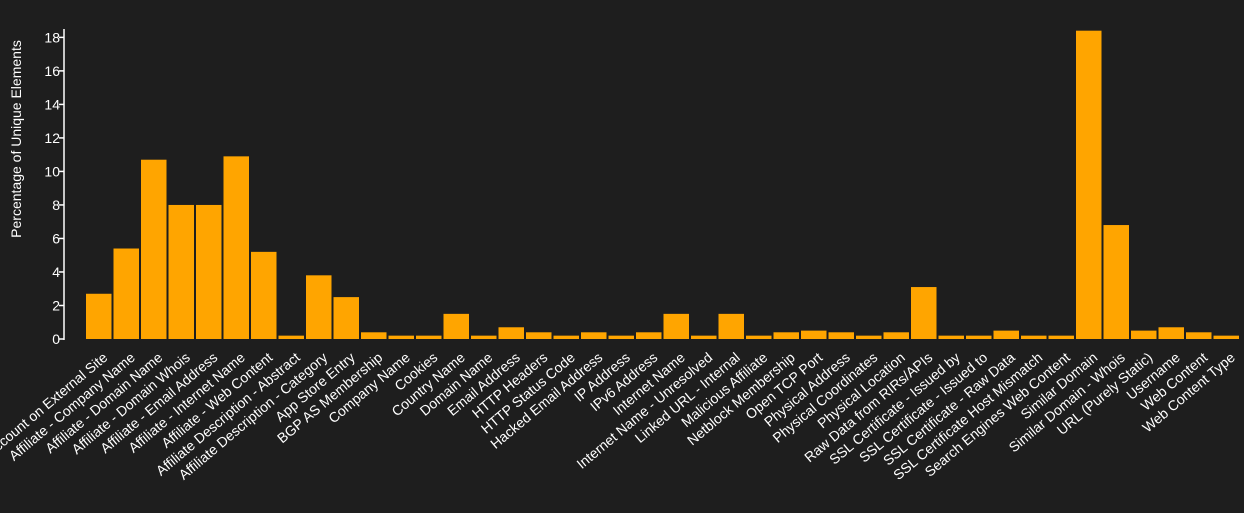 Image resolution: width=1244 pixels, height=513 pixels. I want to click on y-tick-label: 4, so click(56, 272).